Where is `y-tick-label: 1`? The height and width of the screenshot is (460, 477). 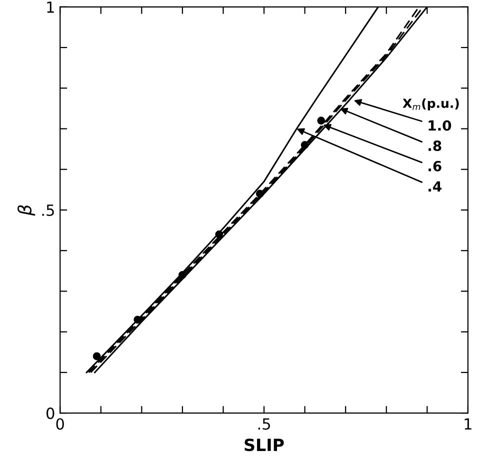 y-tick-label: 1 is located at coordinates (50, 7).